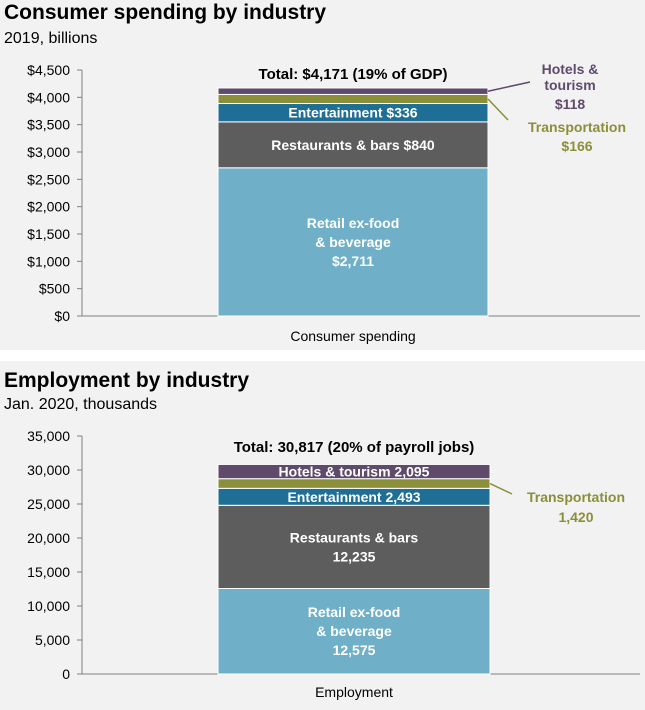 This screenshot has height=710, width=645. Describe the element at coordinates (48, 504) in the screenshot. I see `y-tick-label: 25,000` at that location.